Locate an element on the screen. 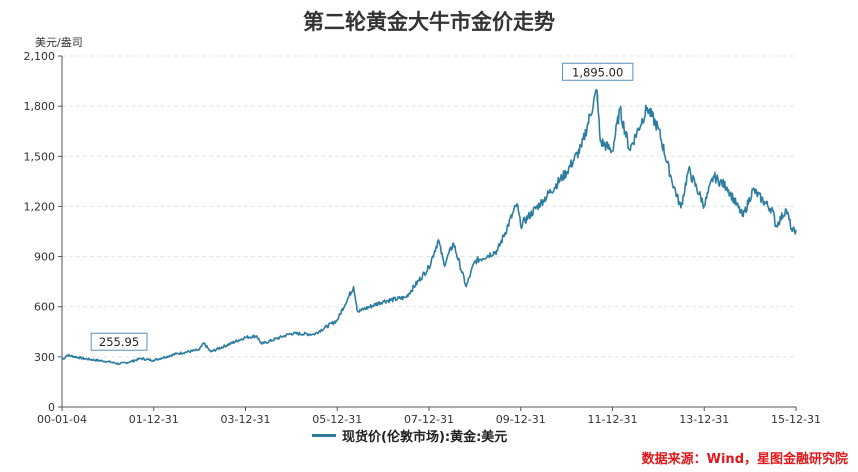  y-tick-label: 1,800 is located at coordinates (40, 106).